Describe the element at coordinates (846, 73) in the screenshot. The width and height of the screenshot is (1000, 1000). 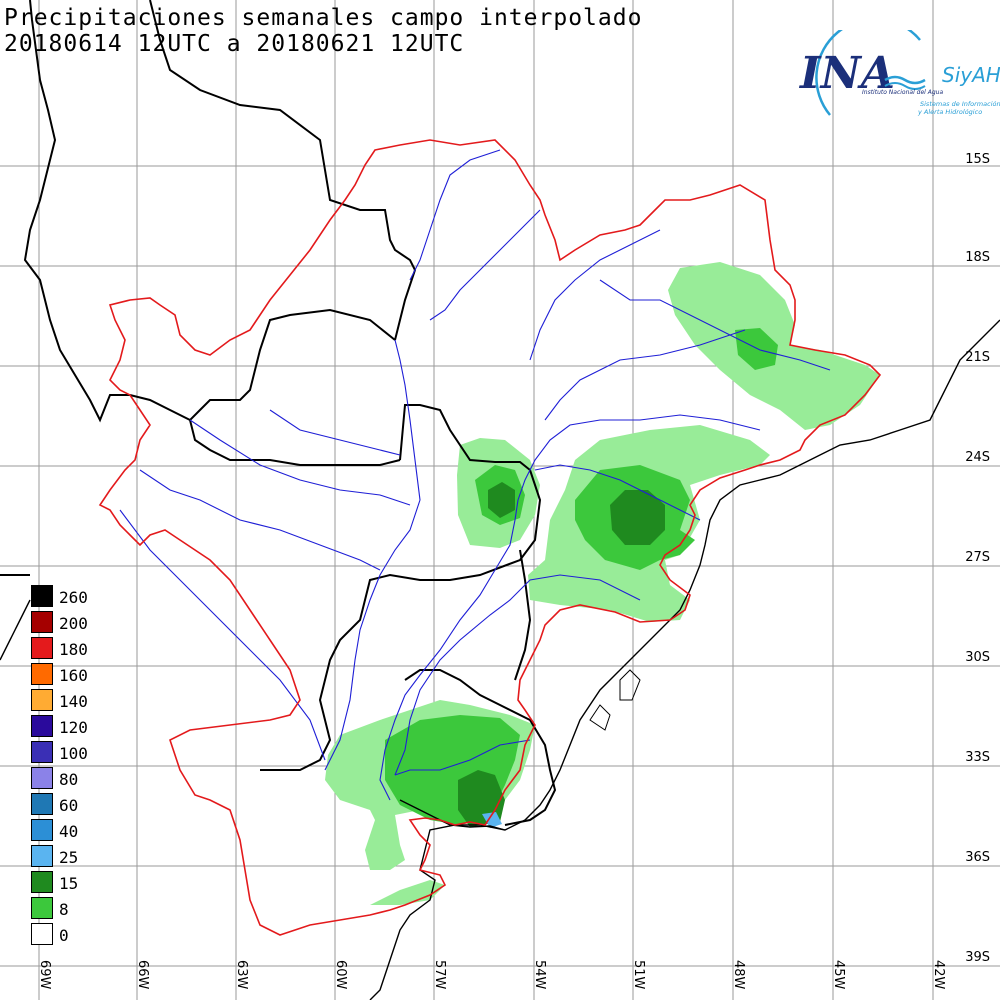
I see `ina-letters: INA` at that location.